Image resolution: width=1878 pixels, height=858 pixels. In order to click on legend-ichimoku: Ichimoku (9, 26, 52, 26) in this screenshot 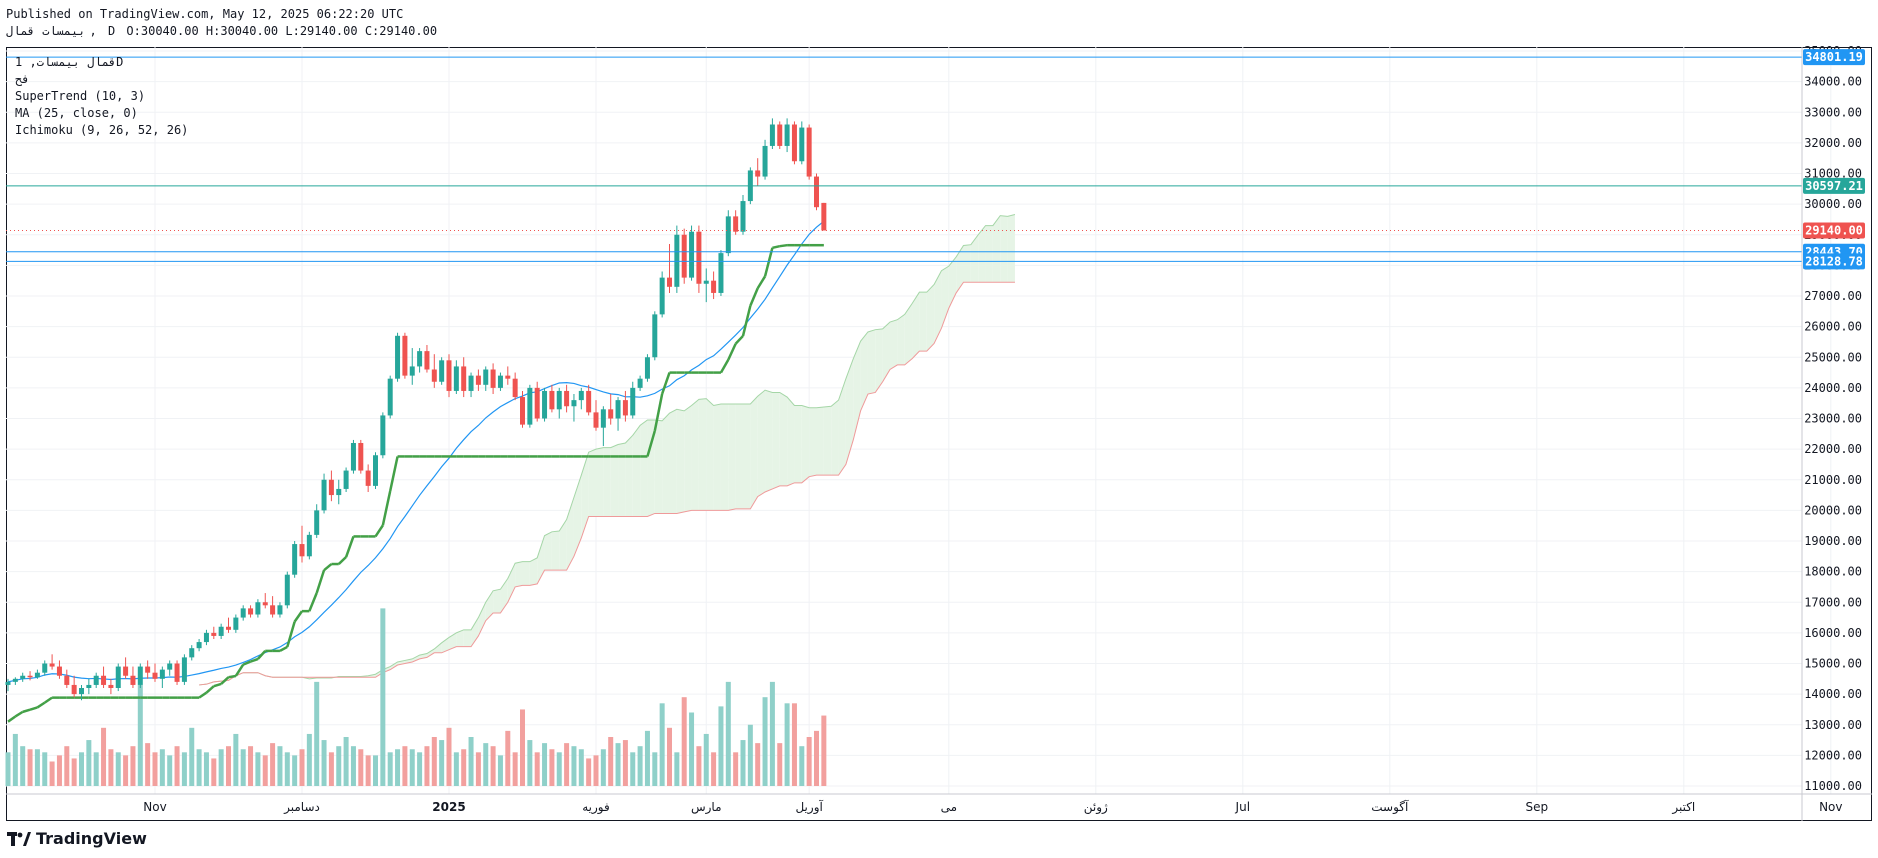, I will do `click(102, 130)`.